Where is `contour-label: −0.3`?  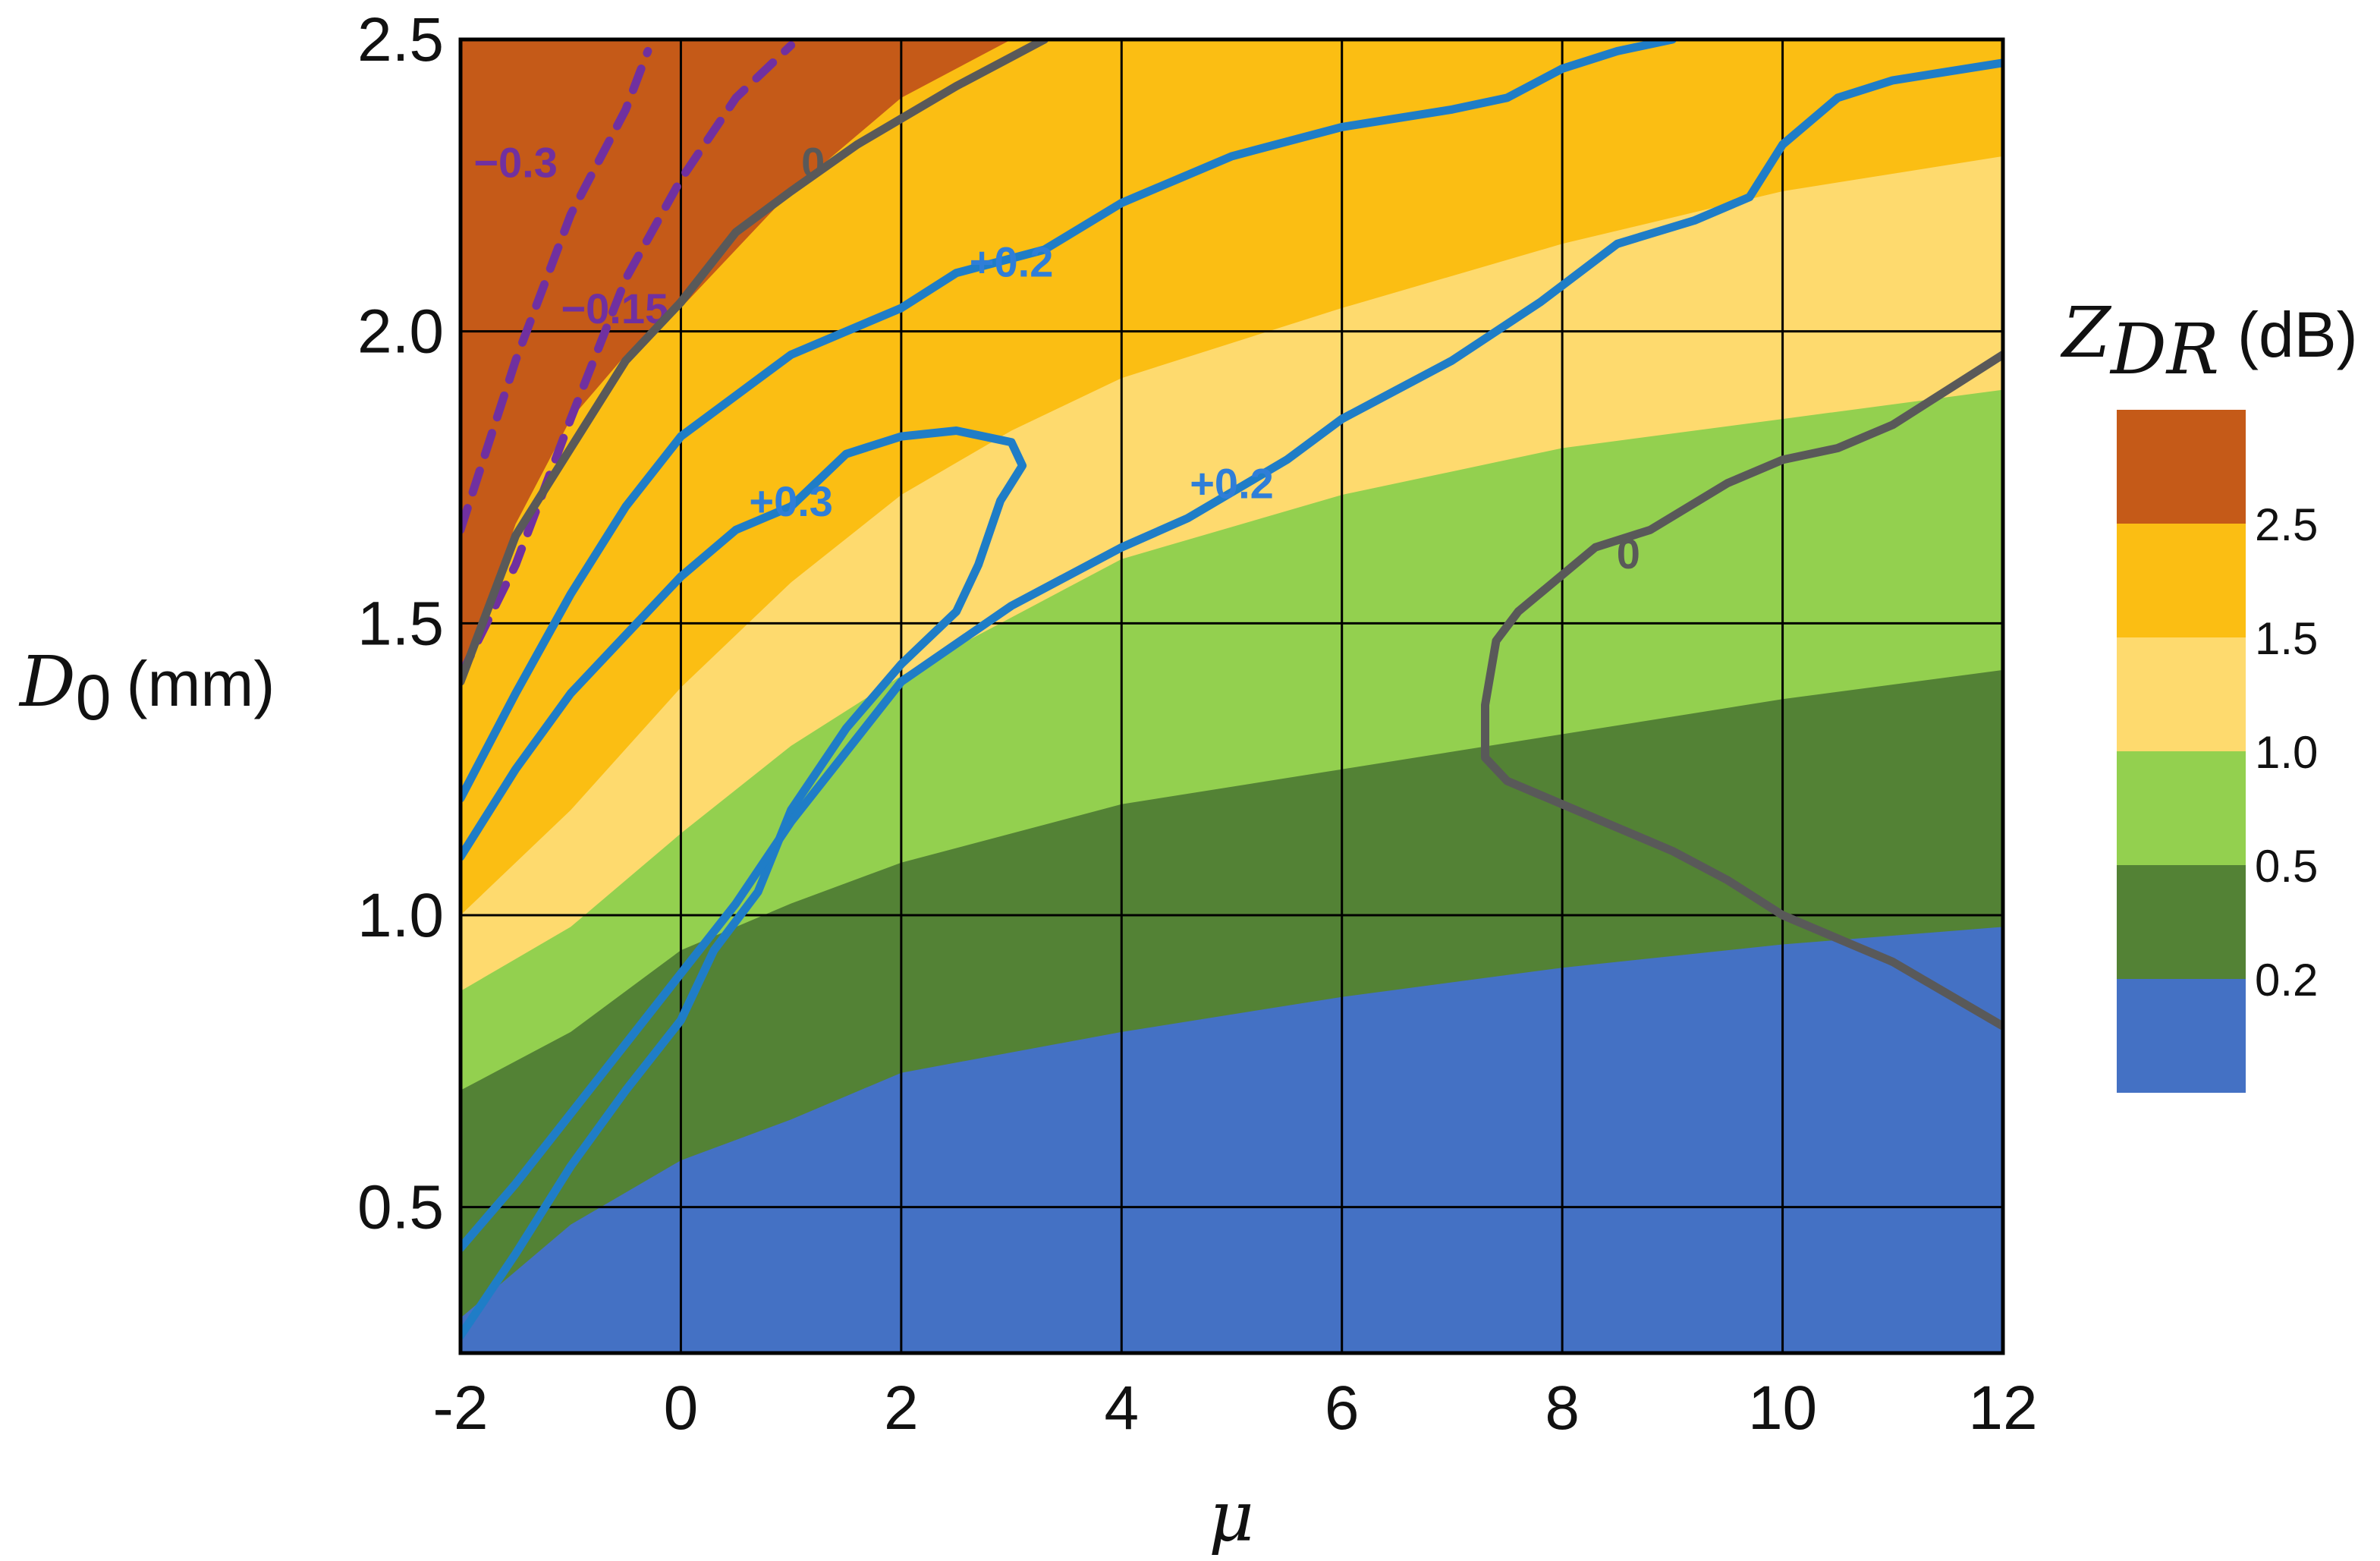 contour-label: −0.3 is located at coordinates (515, 163).